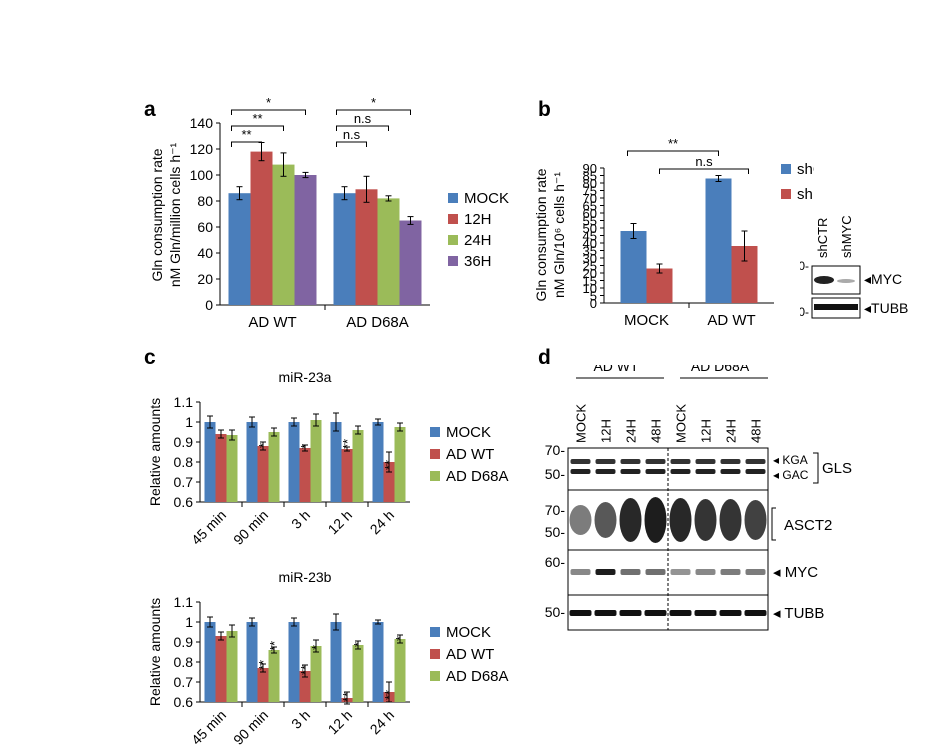  What do you see at coordinates (616, 369) in the screenshot?
I see `blot-group-label: AD WT` at bounding box center [616, 369].